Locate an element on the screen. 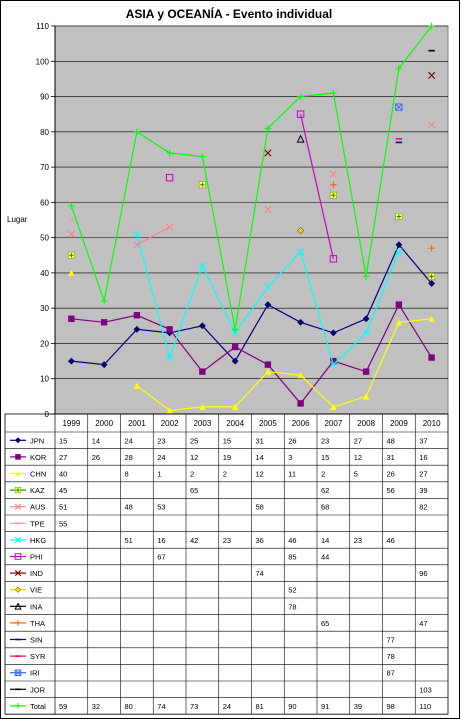 The width and height of the screenshot is (462, 721). y-tick-label: 0 is located at coordinates (47, 414).